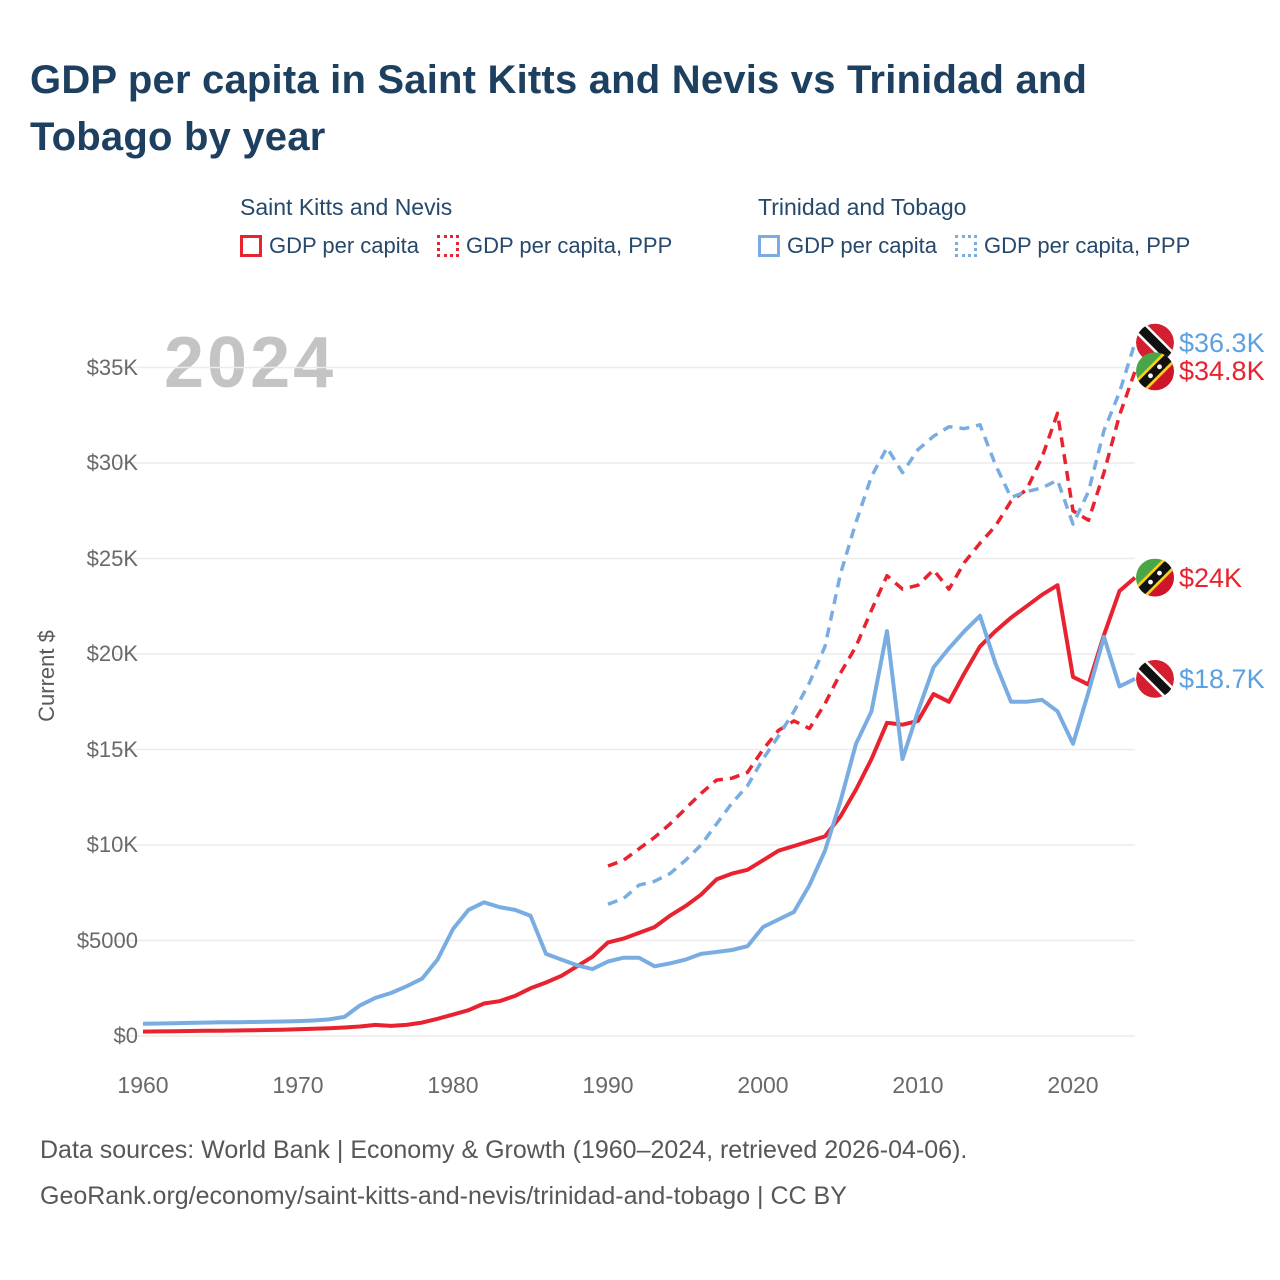 The width and height of the screenshot is (1280, 1280). I want to click on end-value-label: $36.3K, so click(1222, 342).